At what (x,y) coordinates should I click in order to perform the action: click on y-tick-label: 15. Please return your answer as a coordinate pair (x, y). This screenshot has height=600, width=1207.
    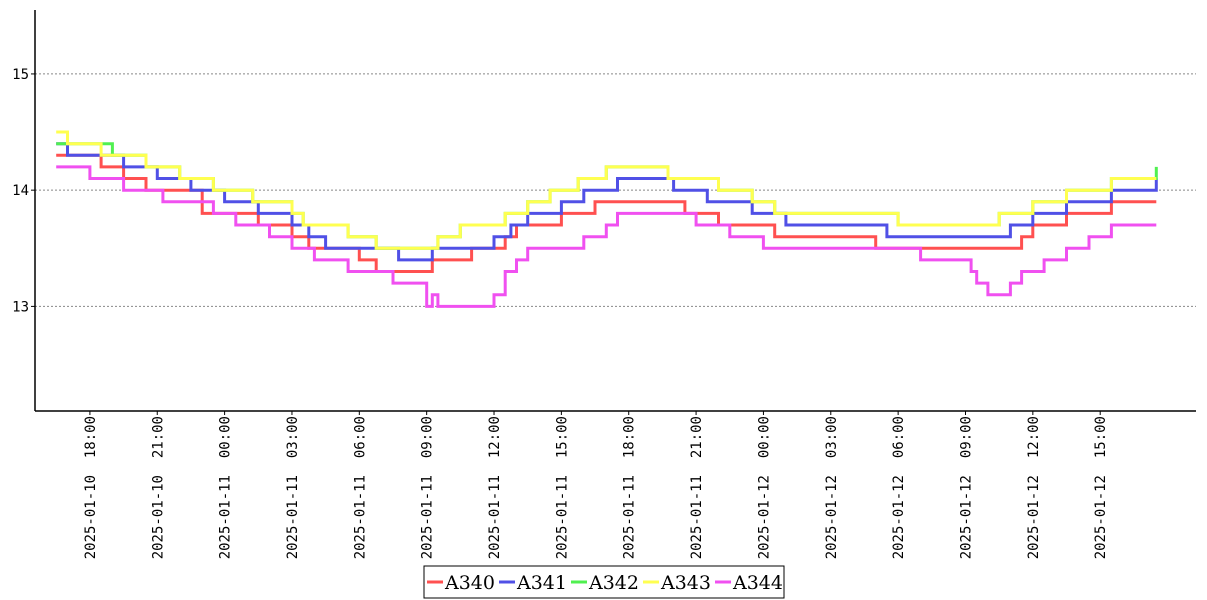
    Looking at the image, I should click on (20, 75).